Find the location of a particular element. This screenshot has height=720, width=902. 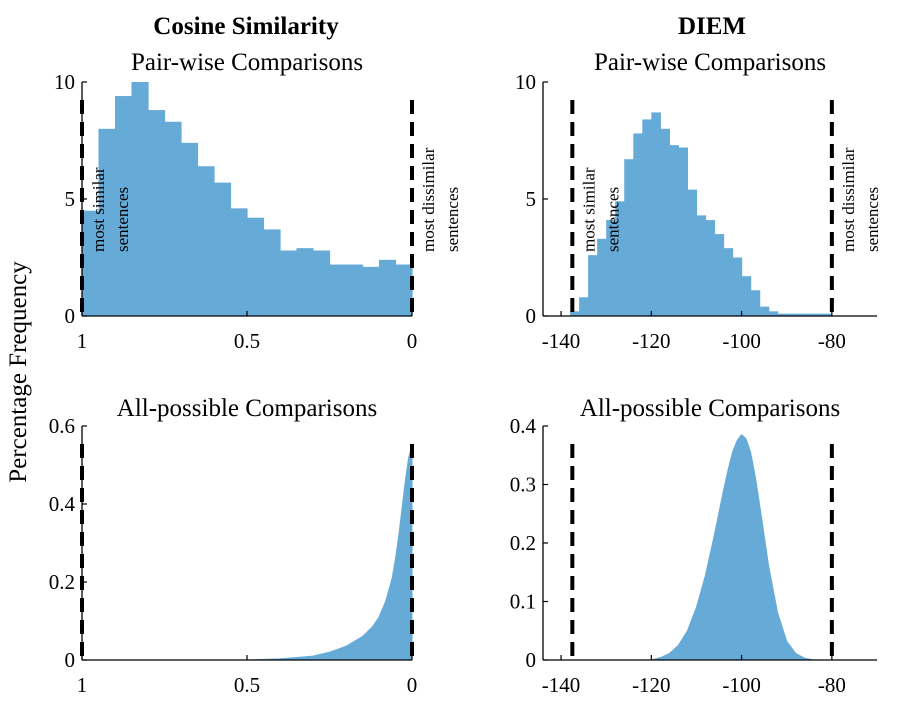

y-axis-label: Percentage Frequency is located at coordinates (18, 372).